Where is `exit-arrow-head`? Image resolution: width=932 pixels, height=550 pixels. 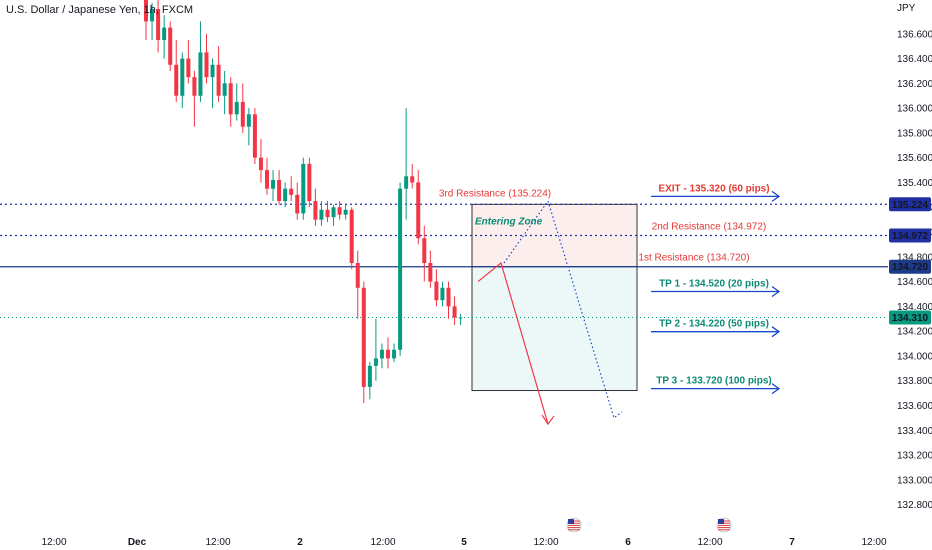 exit-arrow-head is located at coordinates (776, 196).